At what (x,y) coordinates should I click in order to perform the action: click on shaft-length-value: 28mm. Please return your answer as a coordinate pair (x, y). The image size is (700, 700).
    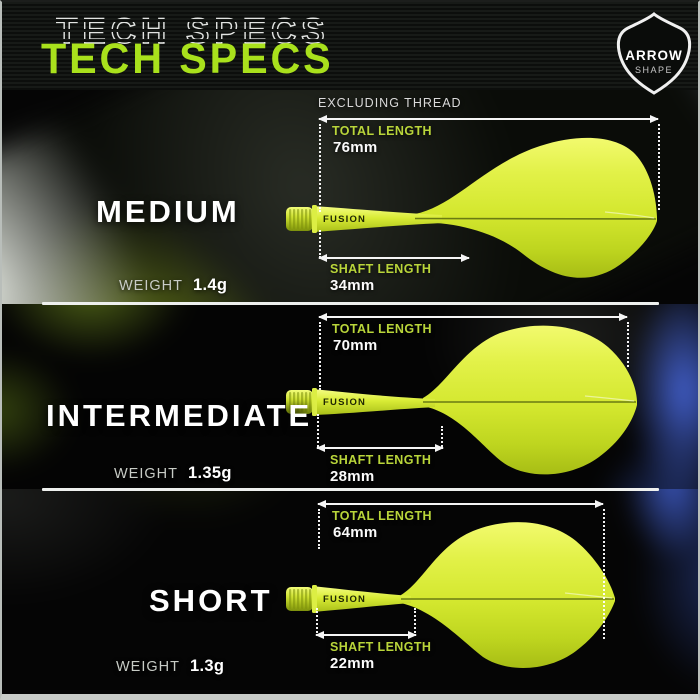
    Looking at the image, I should click on (352, 476).